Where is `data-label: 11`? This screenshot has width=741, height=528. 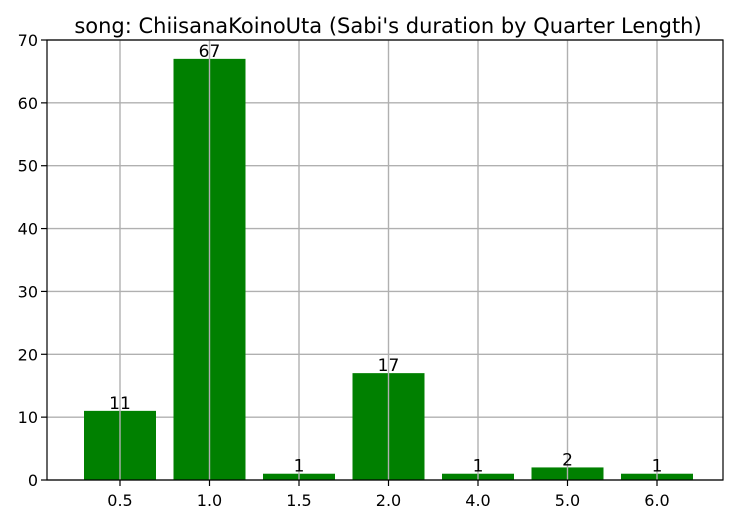 data-label: 11 is located at coordinates (120, 404).